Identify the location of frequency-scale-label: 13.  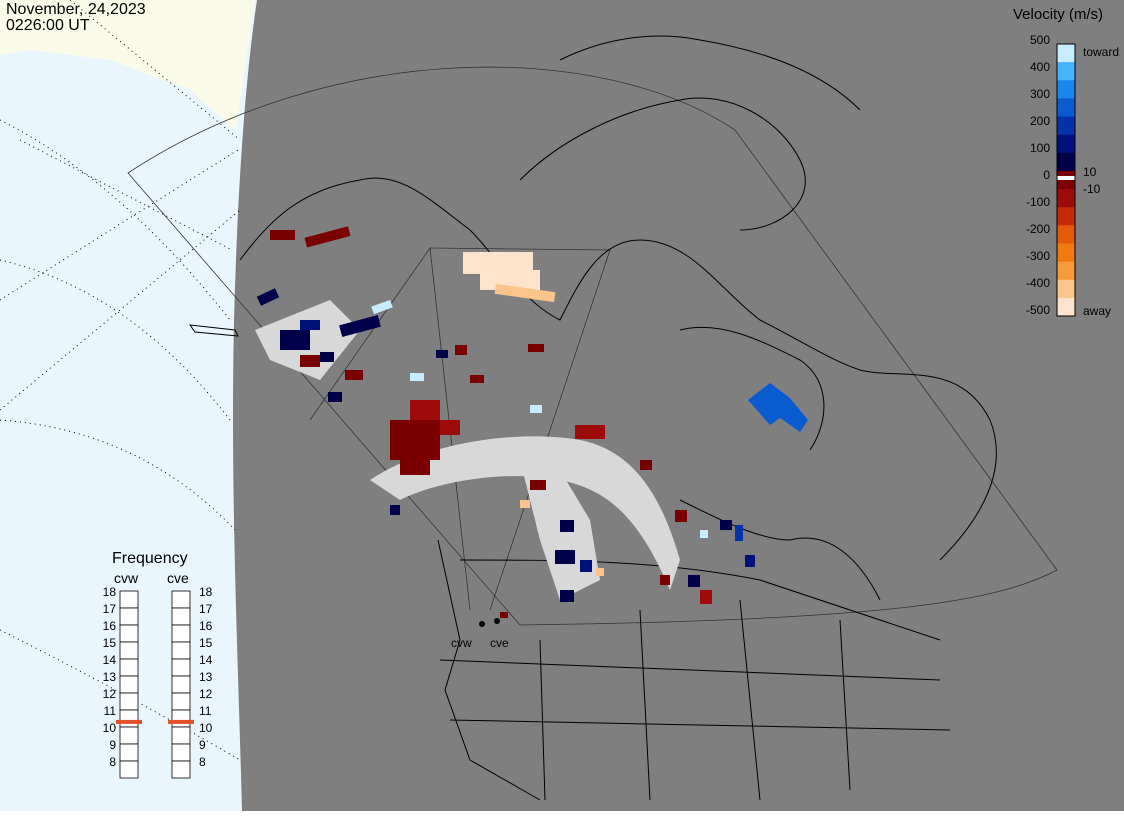
(109, 677).